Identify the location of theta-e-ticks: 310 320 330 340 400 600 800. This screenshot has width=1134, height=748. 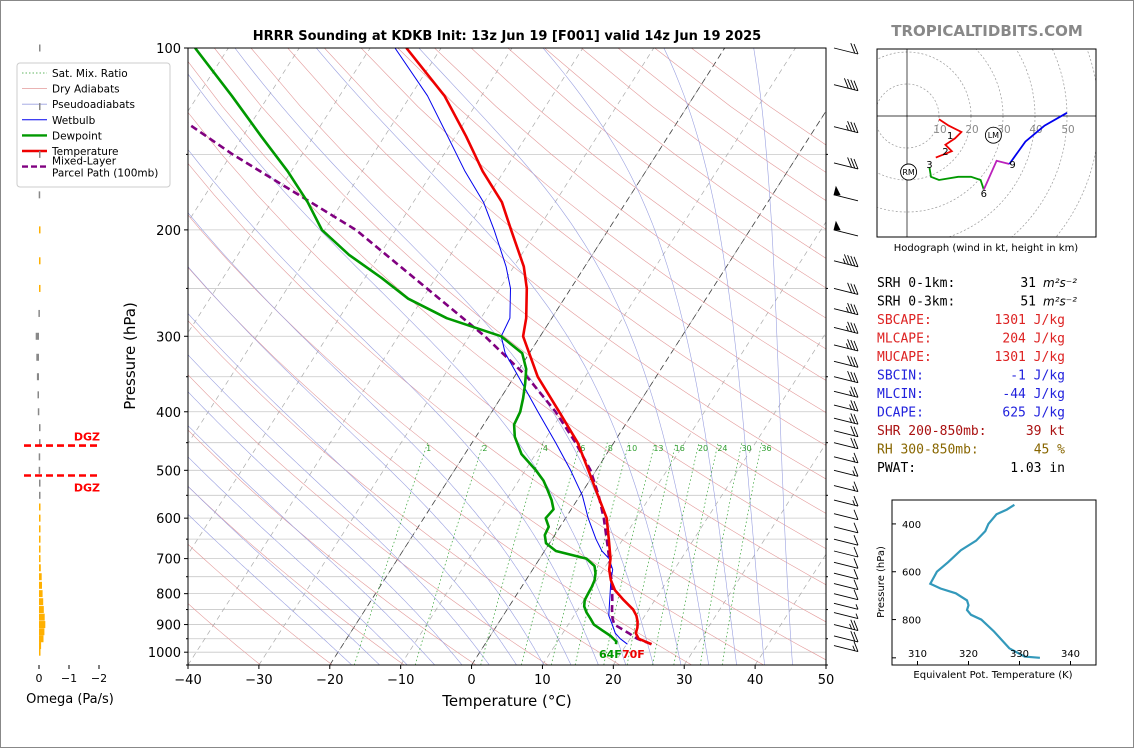
(986, 592).